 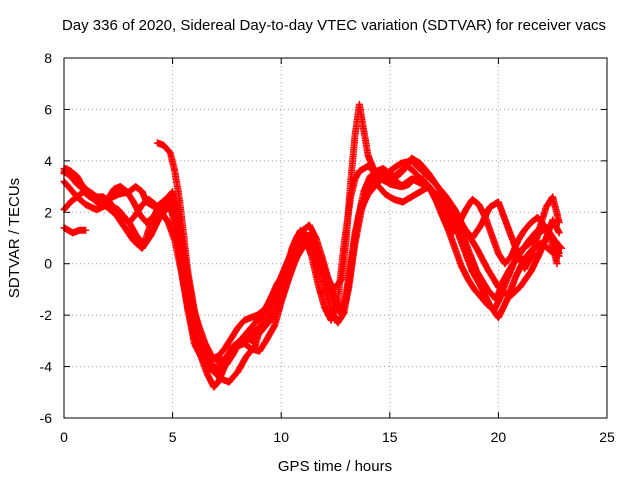 I want to click on y-tick-label: 8, so click(x=48, y=58).